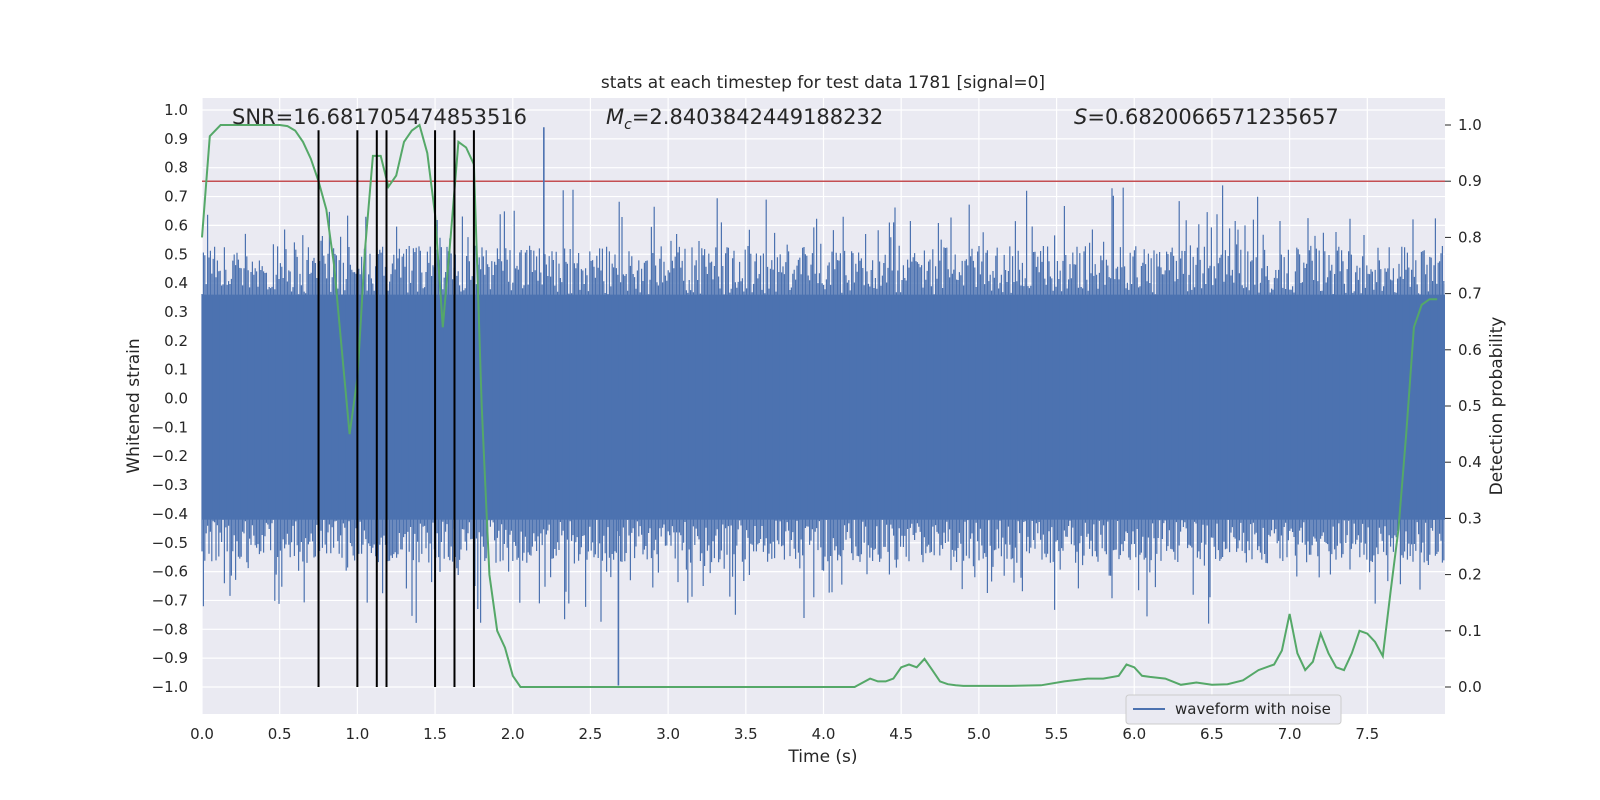  I want to click on x-tick-label: 4.0, so click(824, 734).